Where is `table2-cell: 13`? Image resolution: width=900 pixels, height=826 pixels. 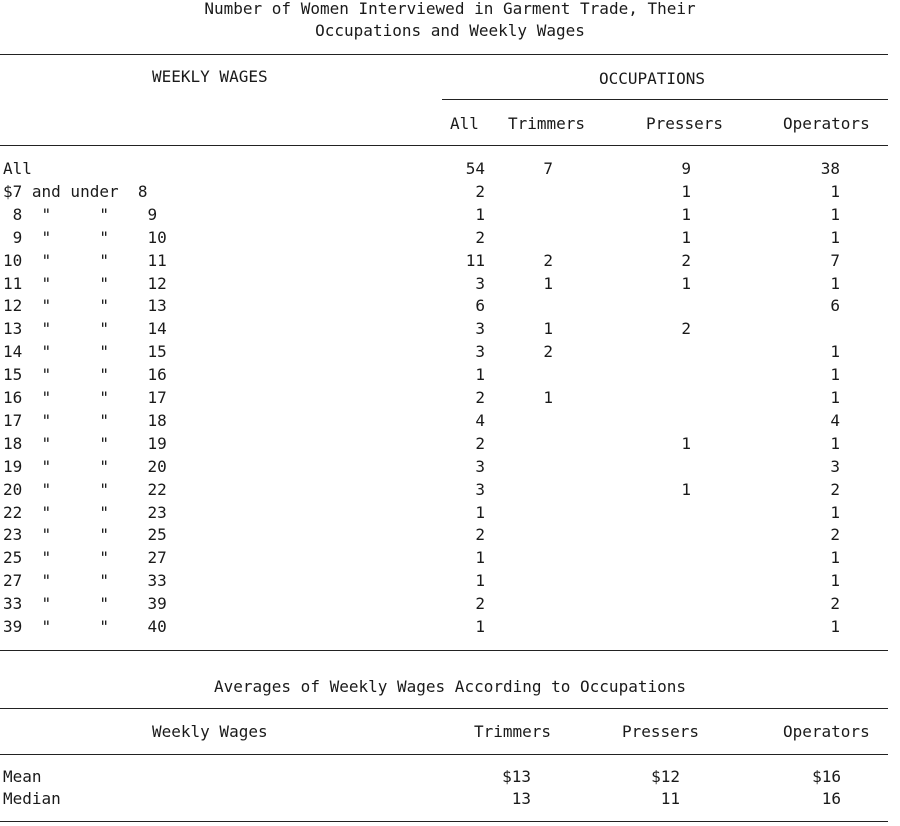
table2-cell: 13 is located at coordinates (521, 798).